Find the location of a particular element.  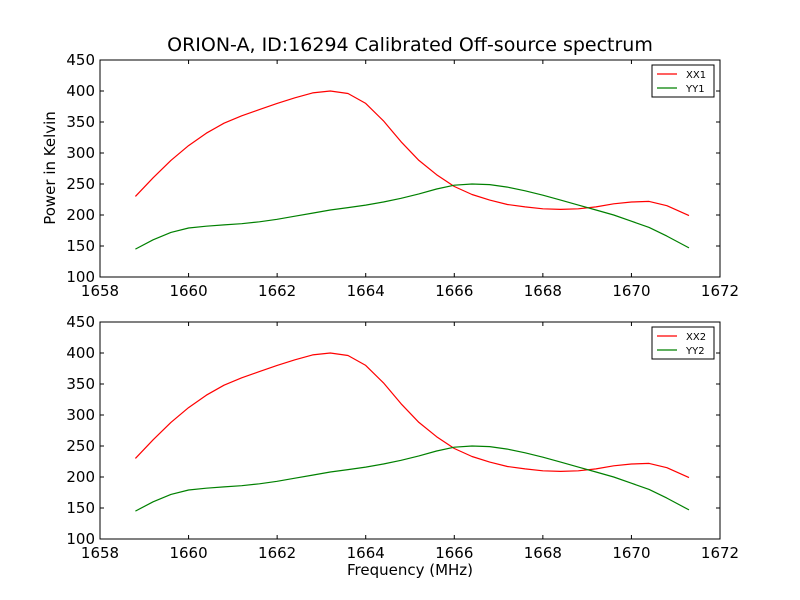

series-line-XX2 is located at coordinates (412, 415).